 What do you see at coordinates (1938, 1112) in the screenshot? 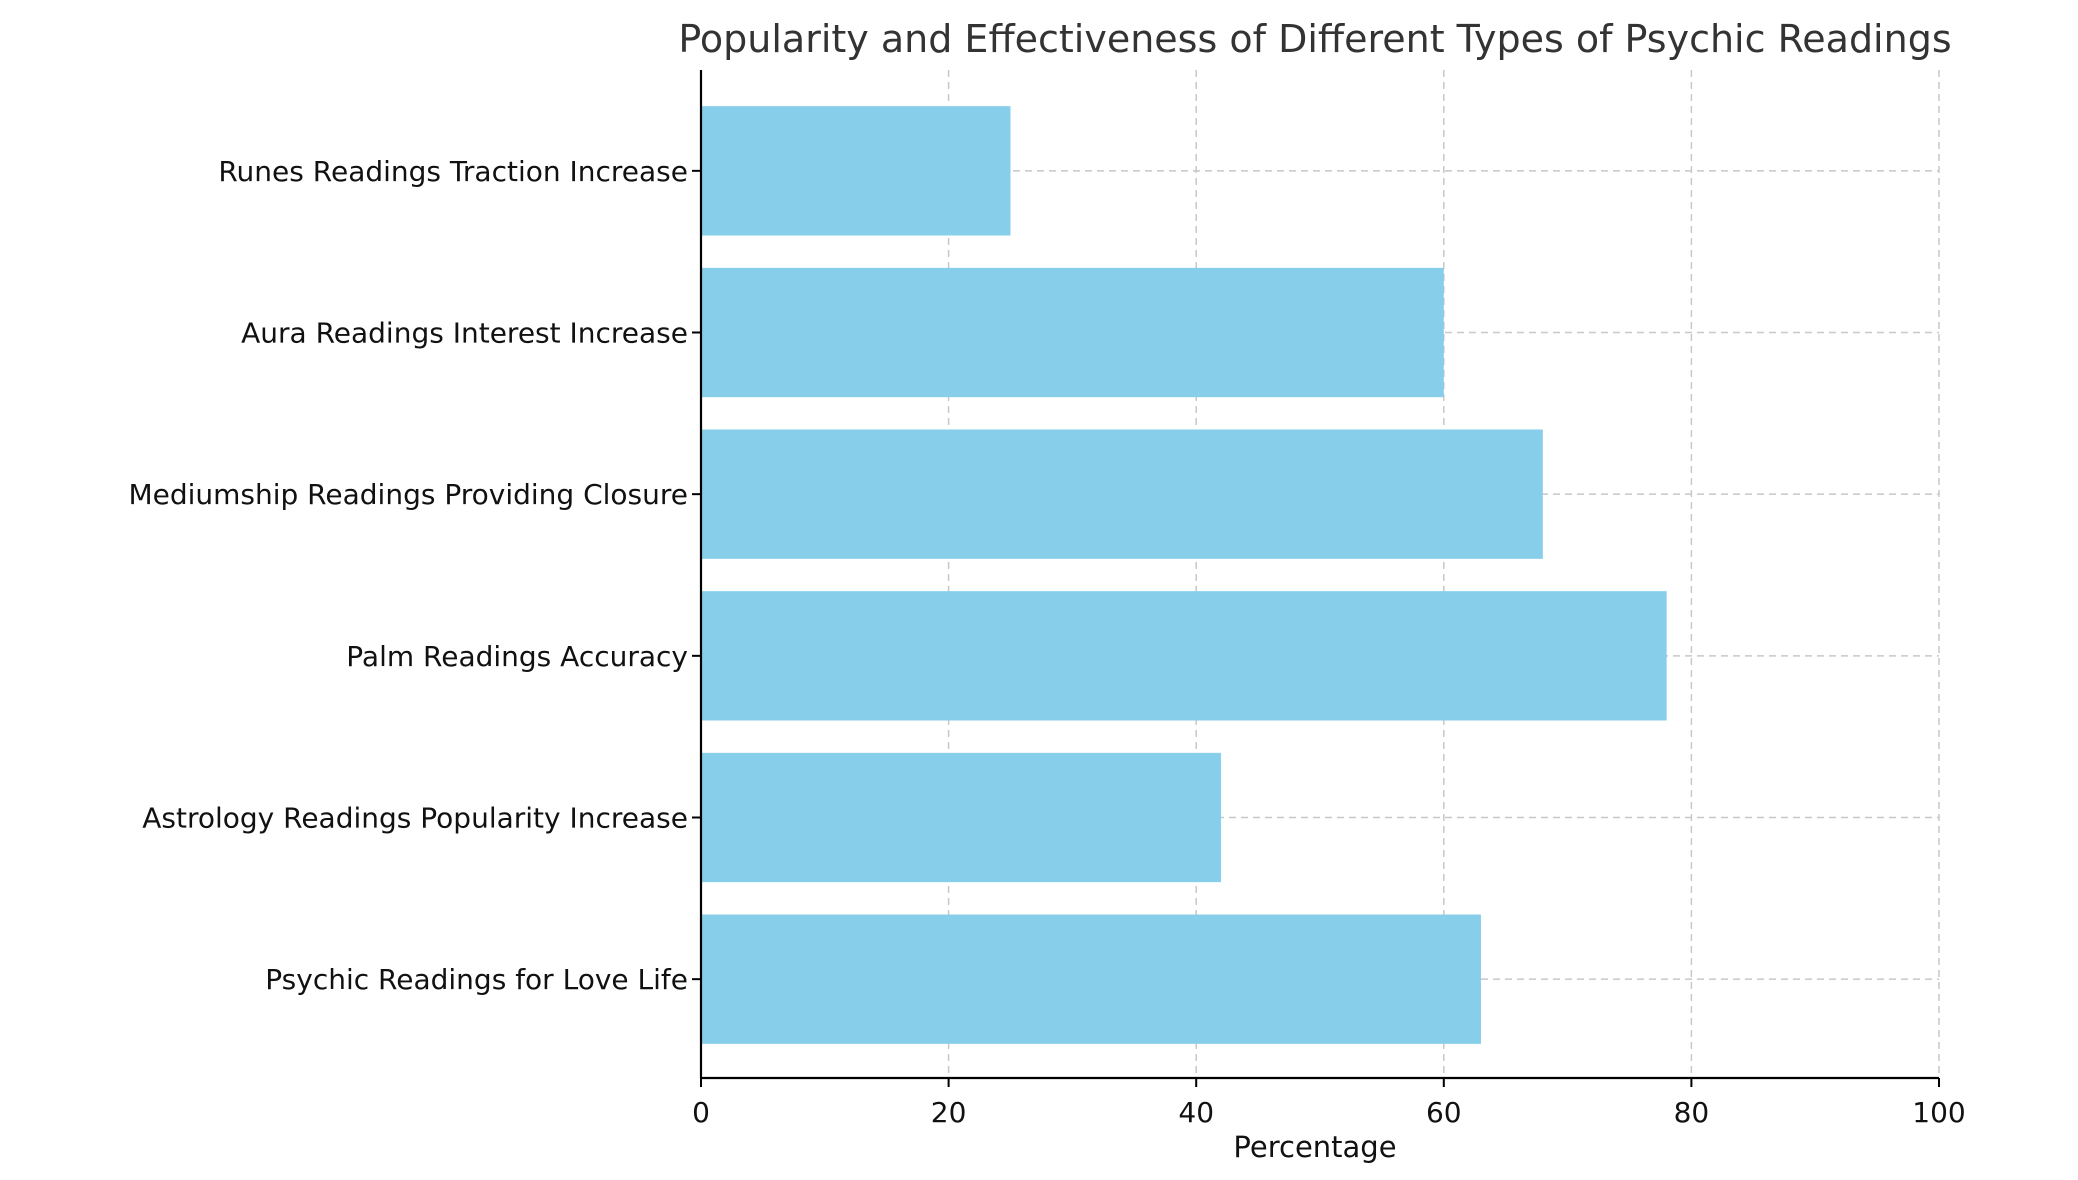
I see `x-tick-label: 100` at bounding box center [1938, 1112].